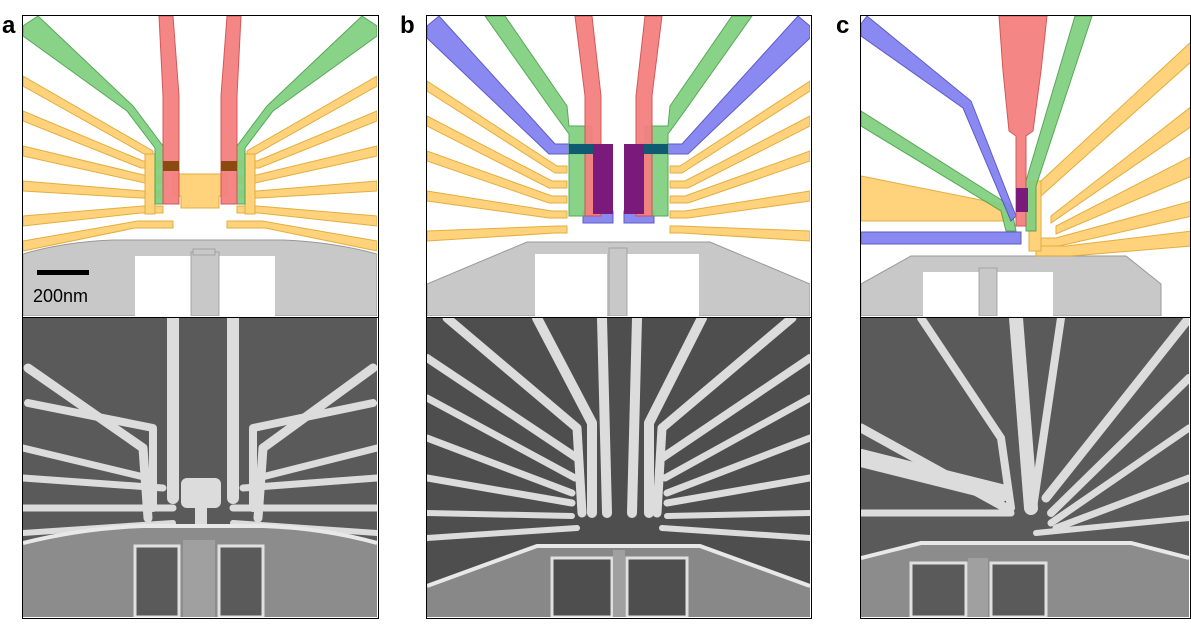 This screenshot has height=643, width=1191. I want to click on panel-a-sem-image, so click(200, 468).